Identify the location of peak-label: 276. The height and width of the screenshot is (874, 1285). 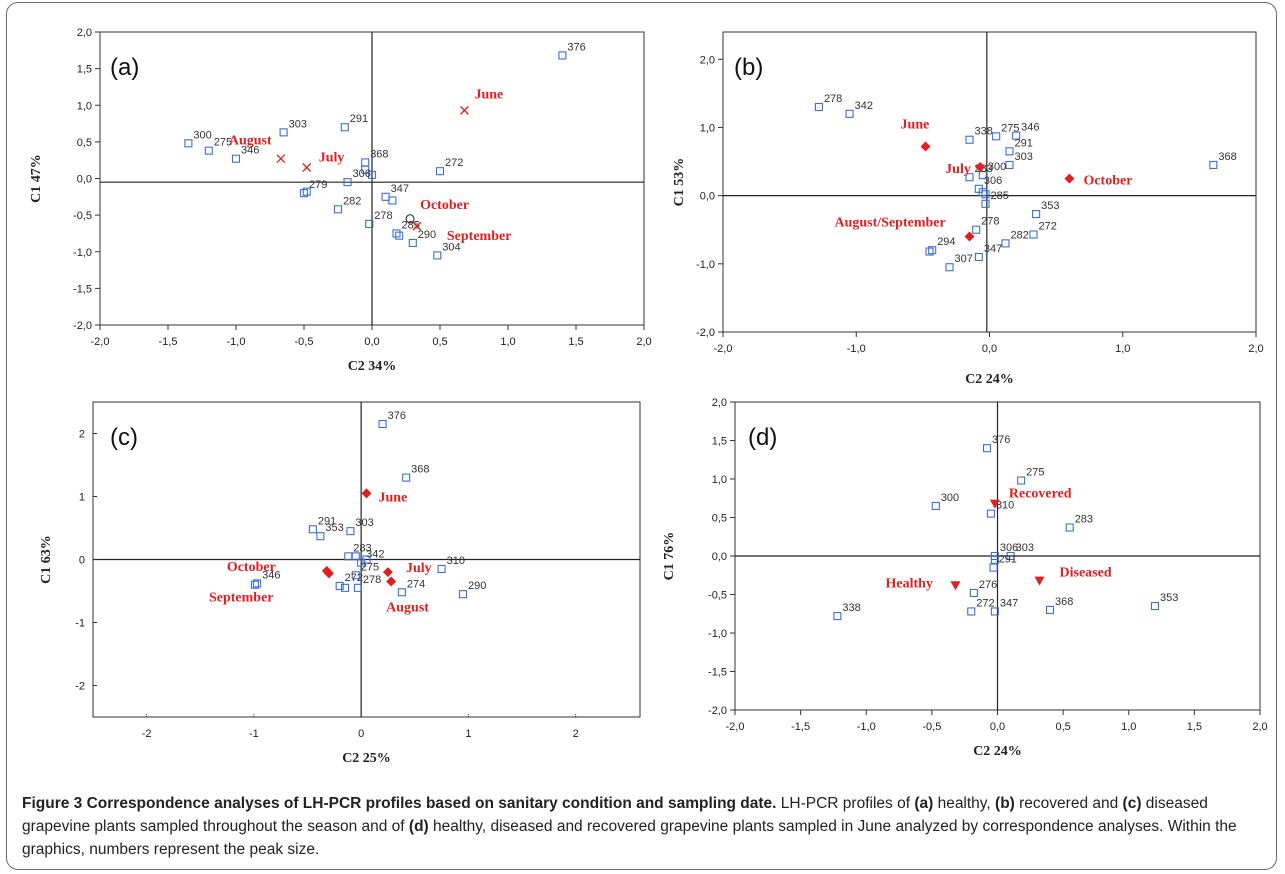
(988, 585).